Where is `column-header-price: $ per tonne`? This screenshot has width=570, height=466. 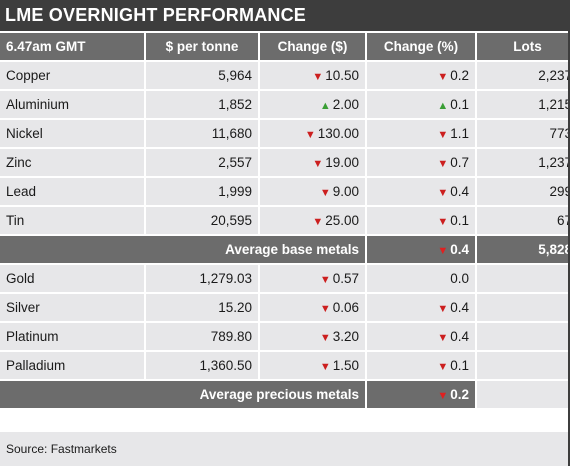 column-header-price: $ per tonne is located at coordinates (202, 46).